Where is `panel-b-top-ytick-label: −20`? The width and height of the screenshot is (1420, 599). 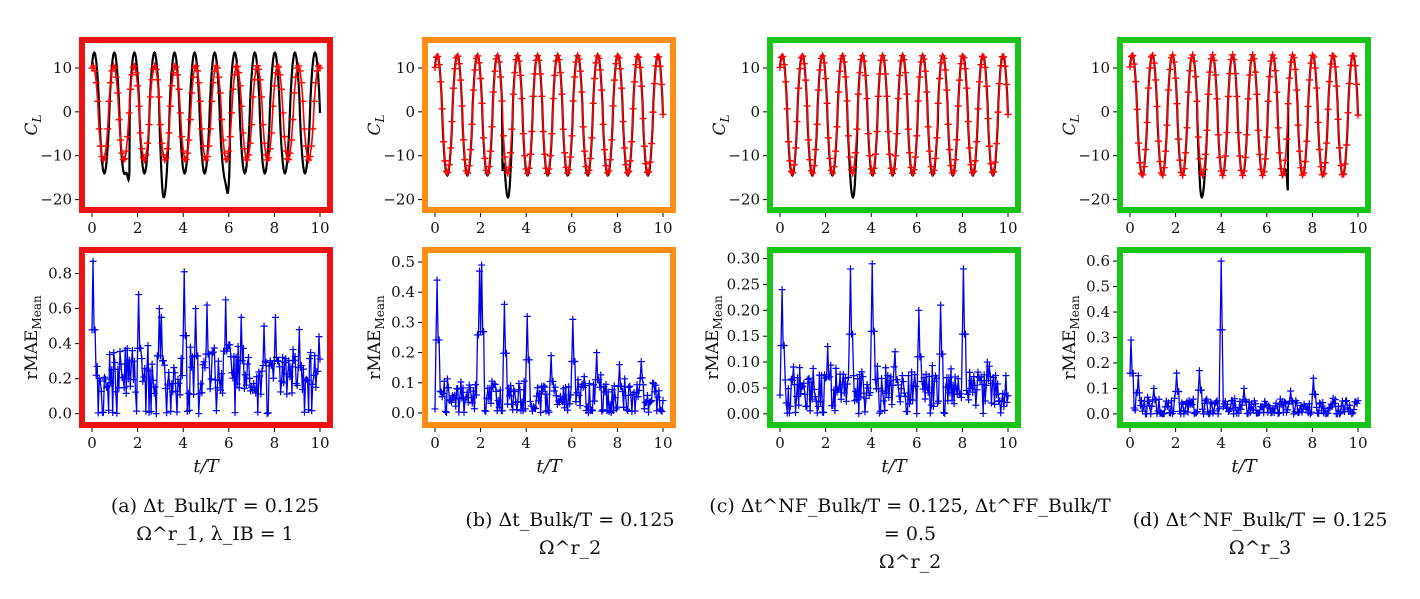
panel-b-top-ytick-label: −20 is located at coordinates (399, 200).